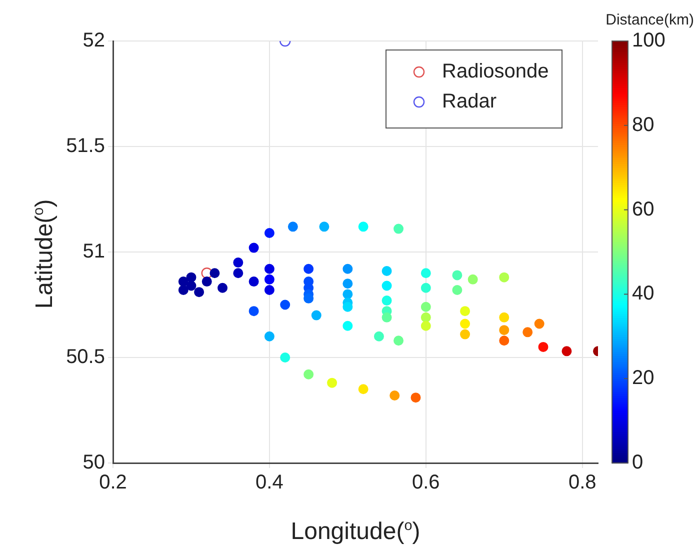  What do you see at coordinates (643, 209) in the screenshot?
I see `color-bar-label: 60` at bounding box center [643, 209].